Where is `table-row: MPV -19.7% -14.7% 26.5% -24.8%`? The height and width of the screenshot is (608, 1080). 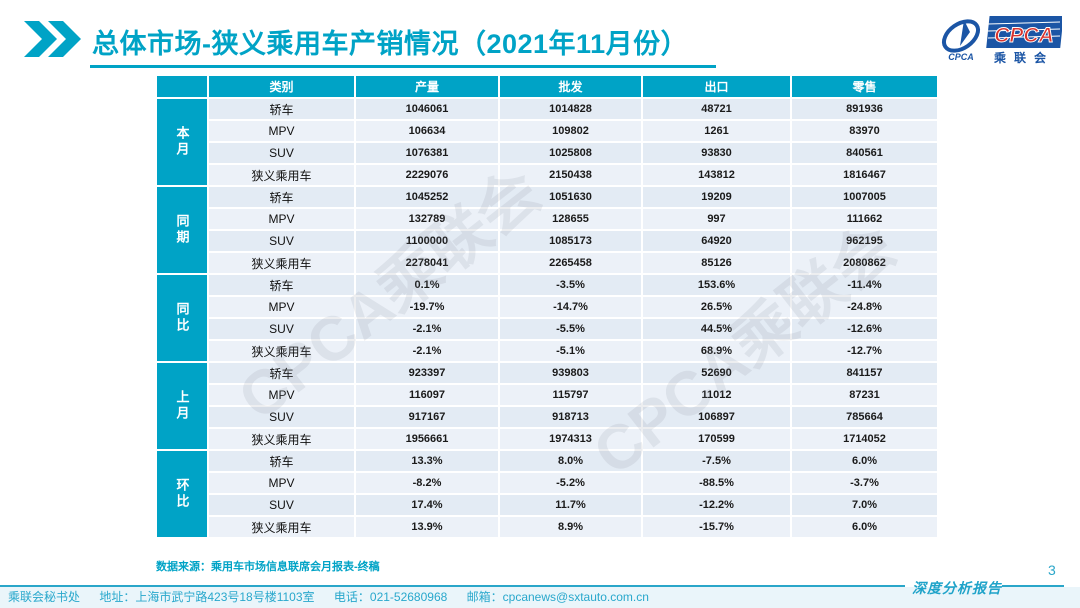 table-row: MPV -19.7% -14.7% 26.5% -24.8% is located at coordinates (547, 307).